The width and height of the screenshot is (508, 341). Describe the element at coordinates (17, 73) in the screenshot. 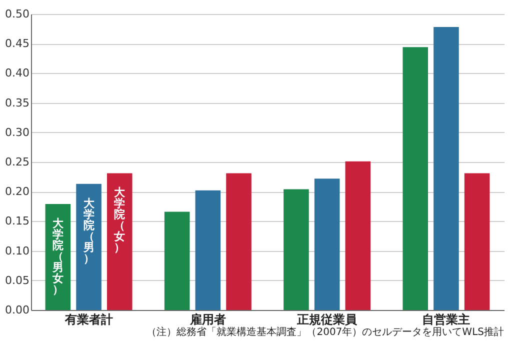

I see `y-tick-label: 0.40` at that location.